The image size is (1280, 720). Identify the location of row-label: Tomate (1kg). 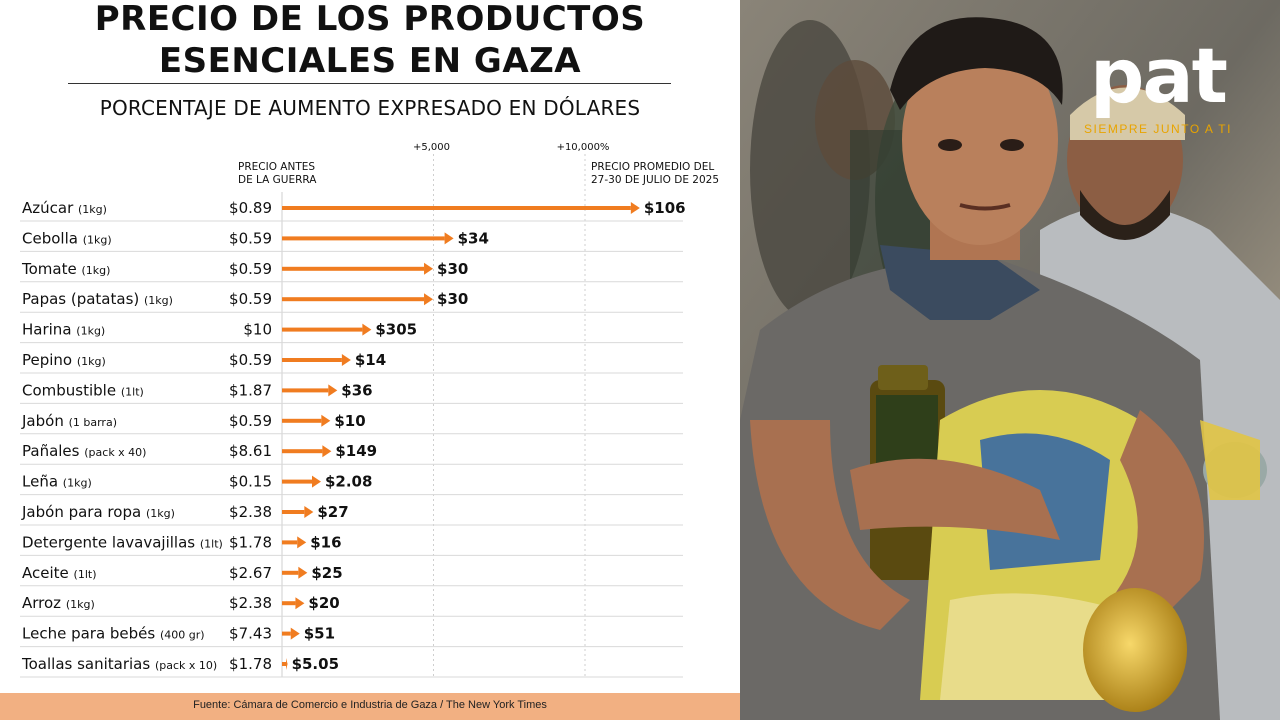
(65, 269).